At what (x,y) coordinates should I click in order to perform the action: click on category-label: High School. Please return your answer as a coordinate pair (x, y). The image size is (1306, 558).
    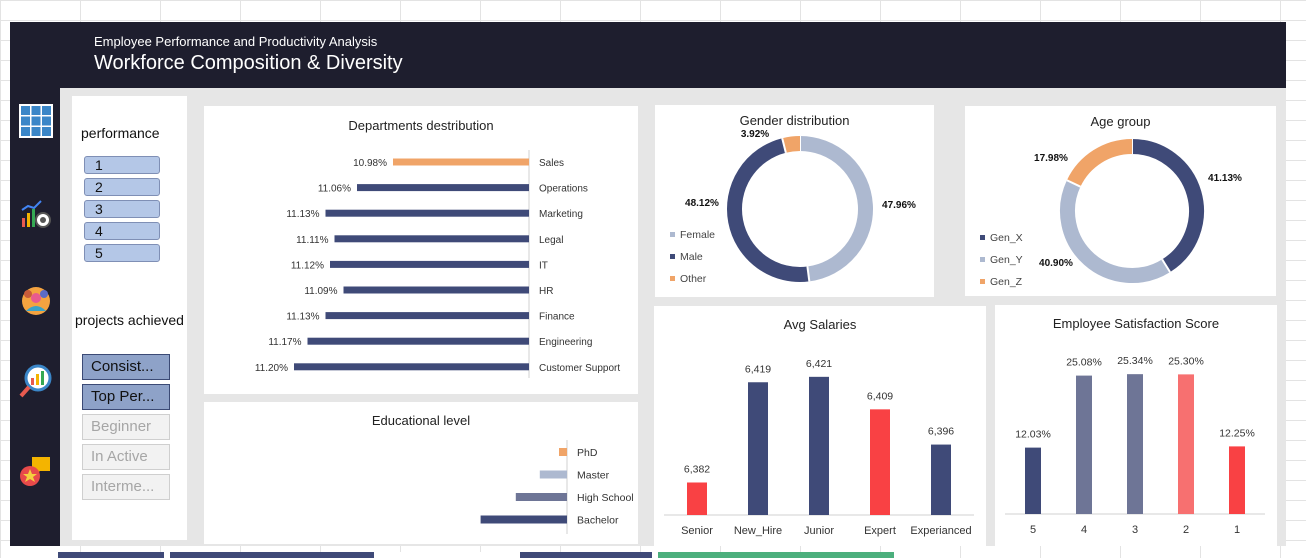
    Looking at the image, I should click on (605, 498).